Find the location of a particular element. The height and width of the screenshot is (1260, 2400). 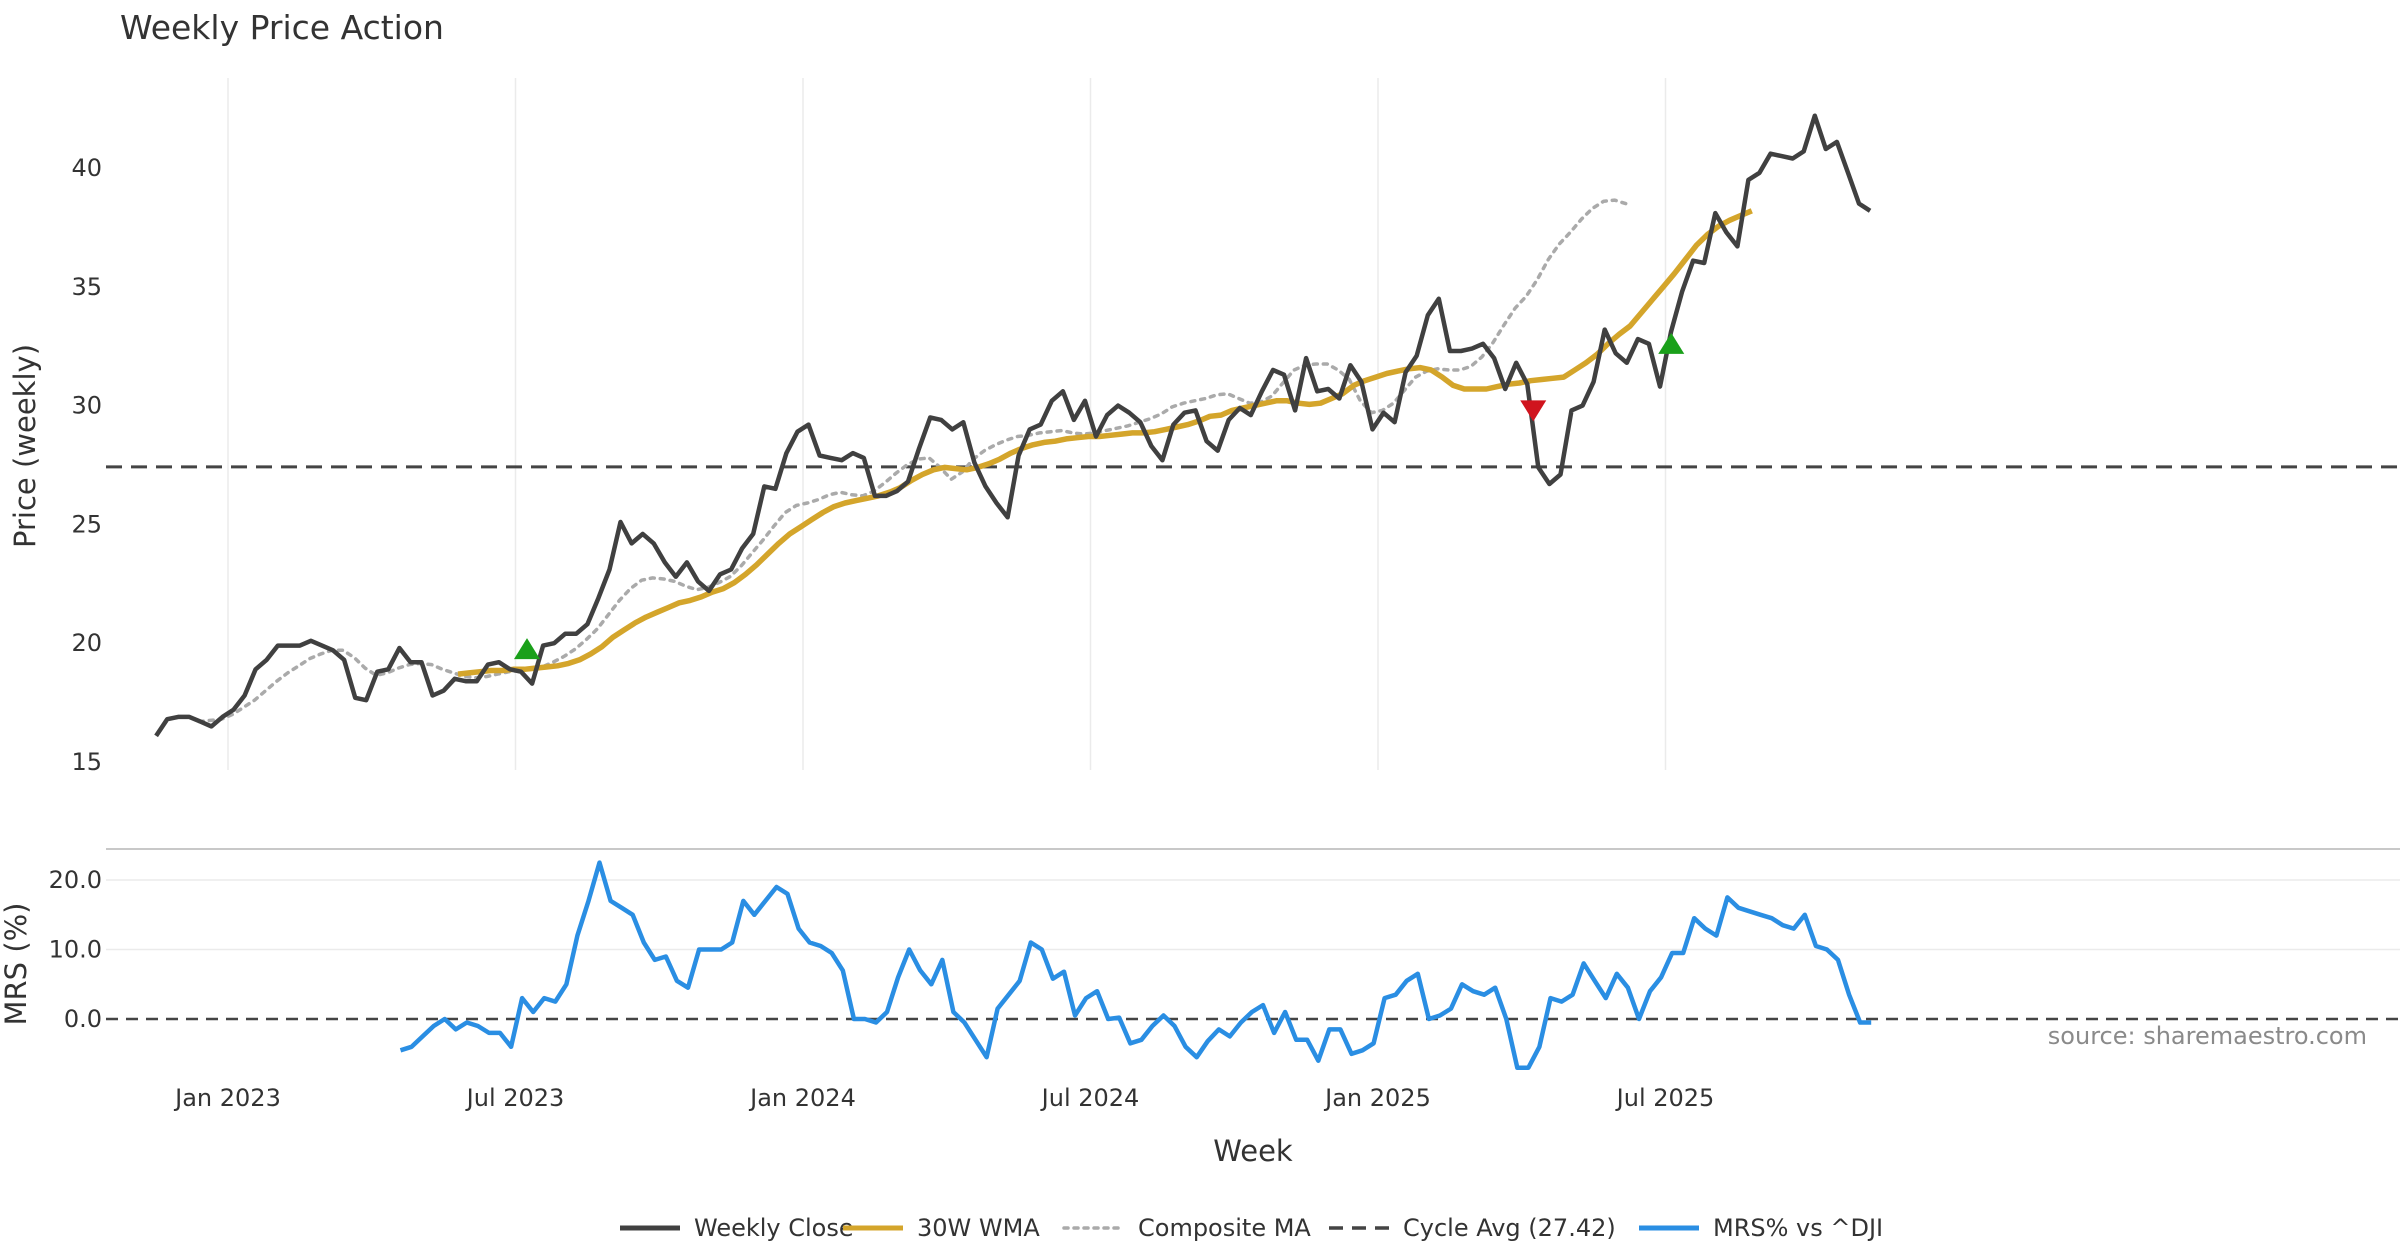

x-tick-label: Jul 2023 is located at coordinates (515, 1098).